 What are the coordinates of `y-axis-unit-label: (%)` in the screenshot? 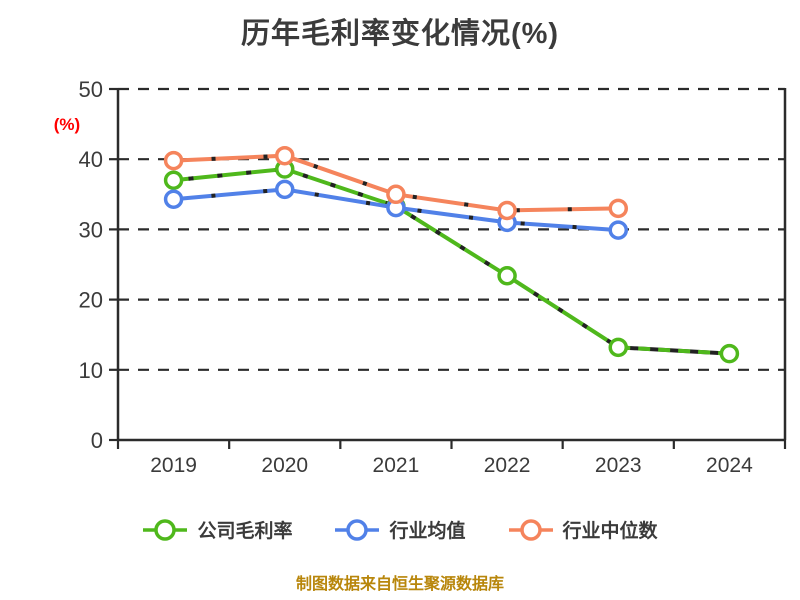 It's located at (67, 124).